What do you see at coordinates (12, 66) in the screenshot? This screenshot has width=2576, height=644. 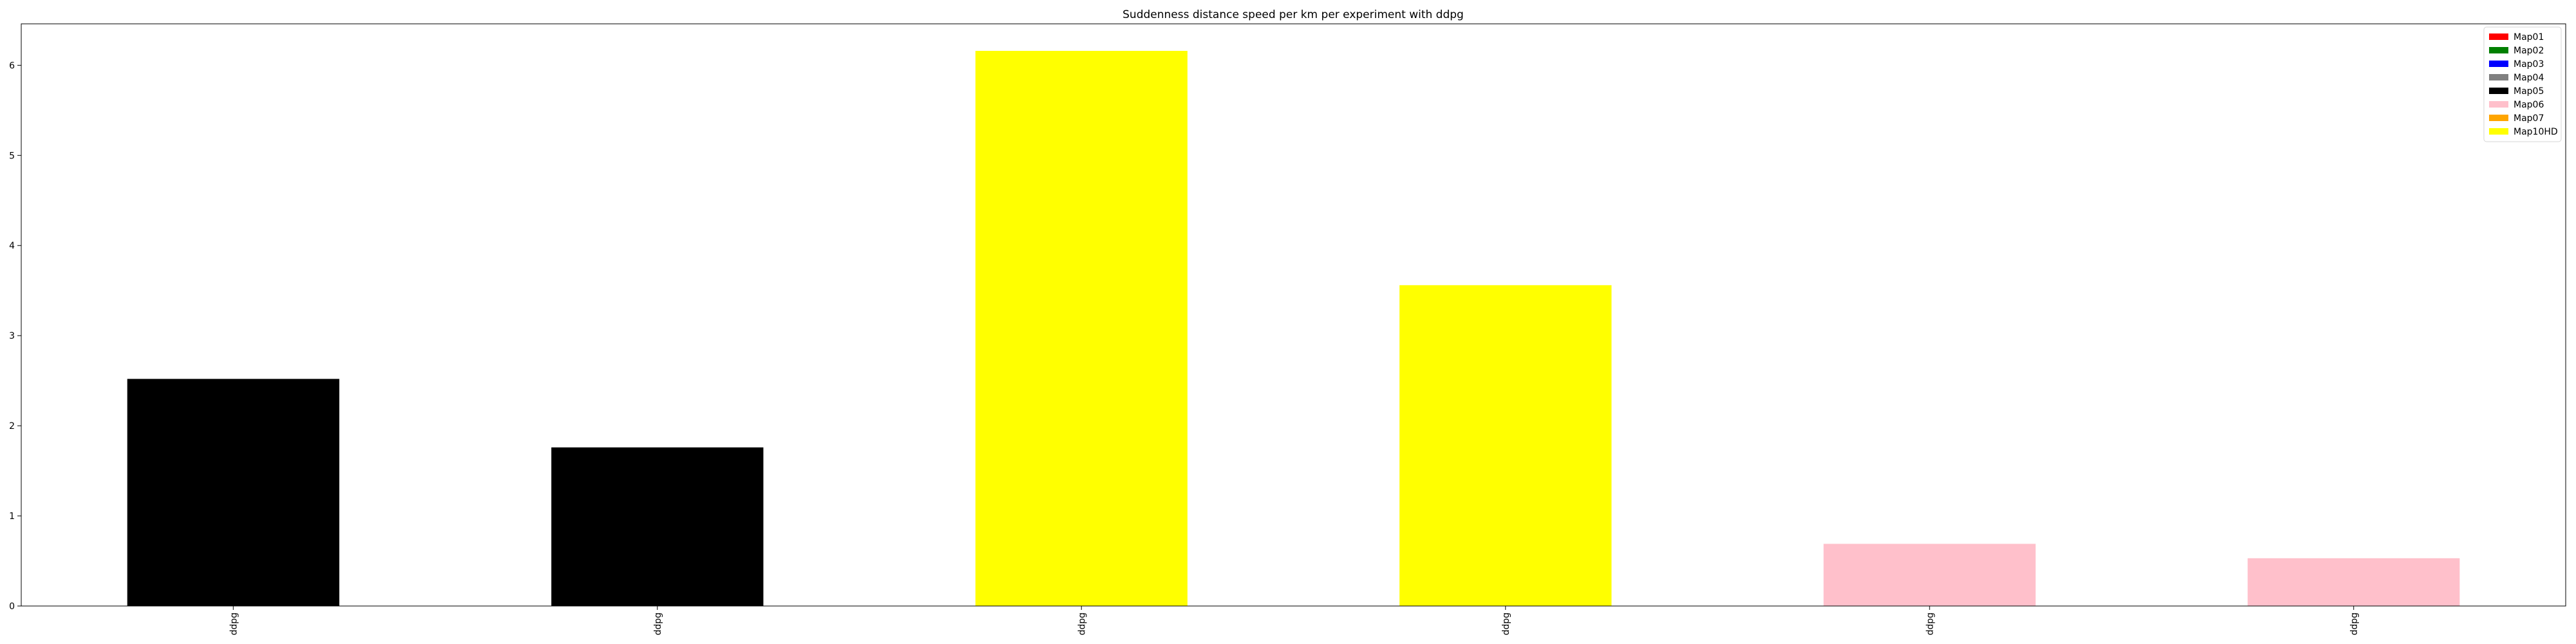 I see `y-tick-label: 6` at bounding box center [12, 66].